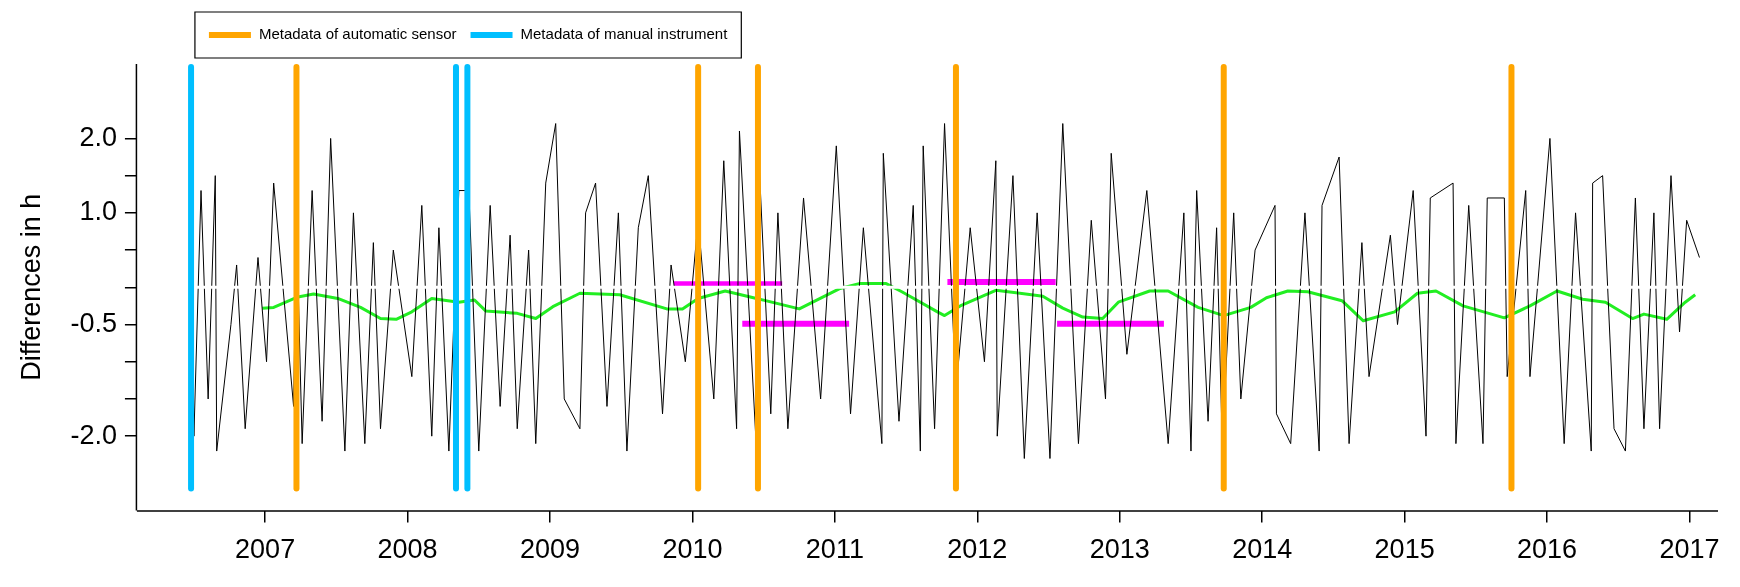 Image resolution: width=1740 pixels, height=587 pixels. What do you see at coordinates (1404, 549) in the screenshot?
I see `x-tick-label: 2015` at bounding box center [1404, 549].